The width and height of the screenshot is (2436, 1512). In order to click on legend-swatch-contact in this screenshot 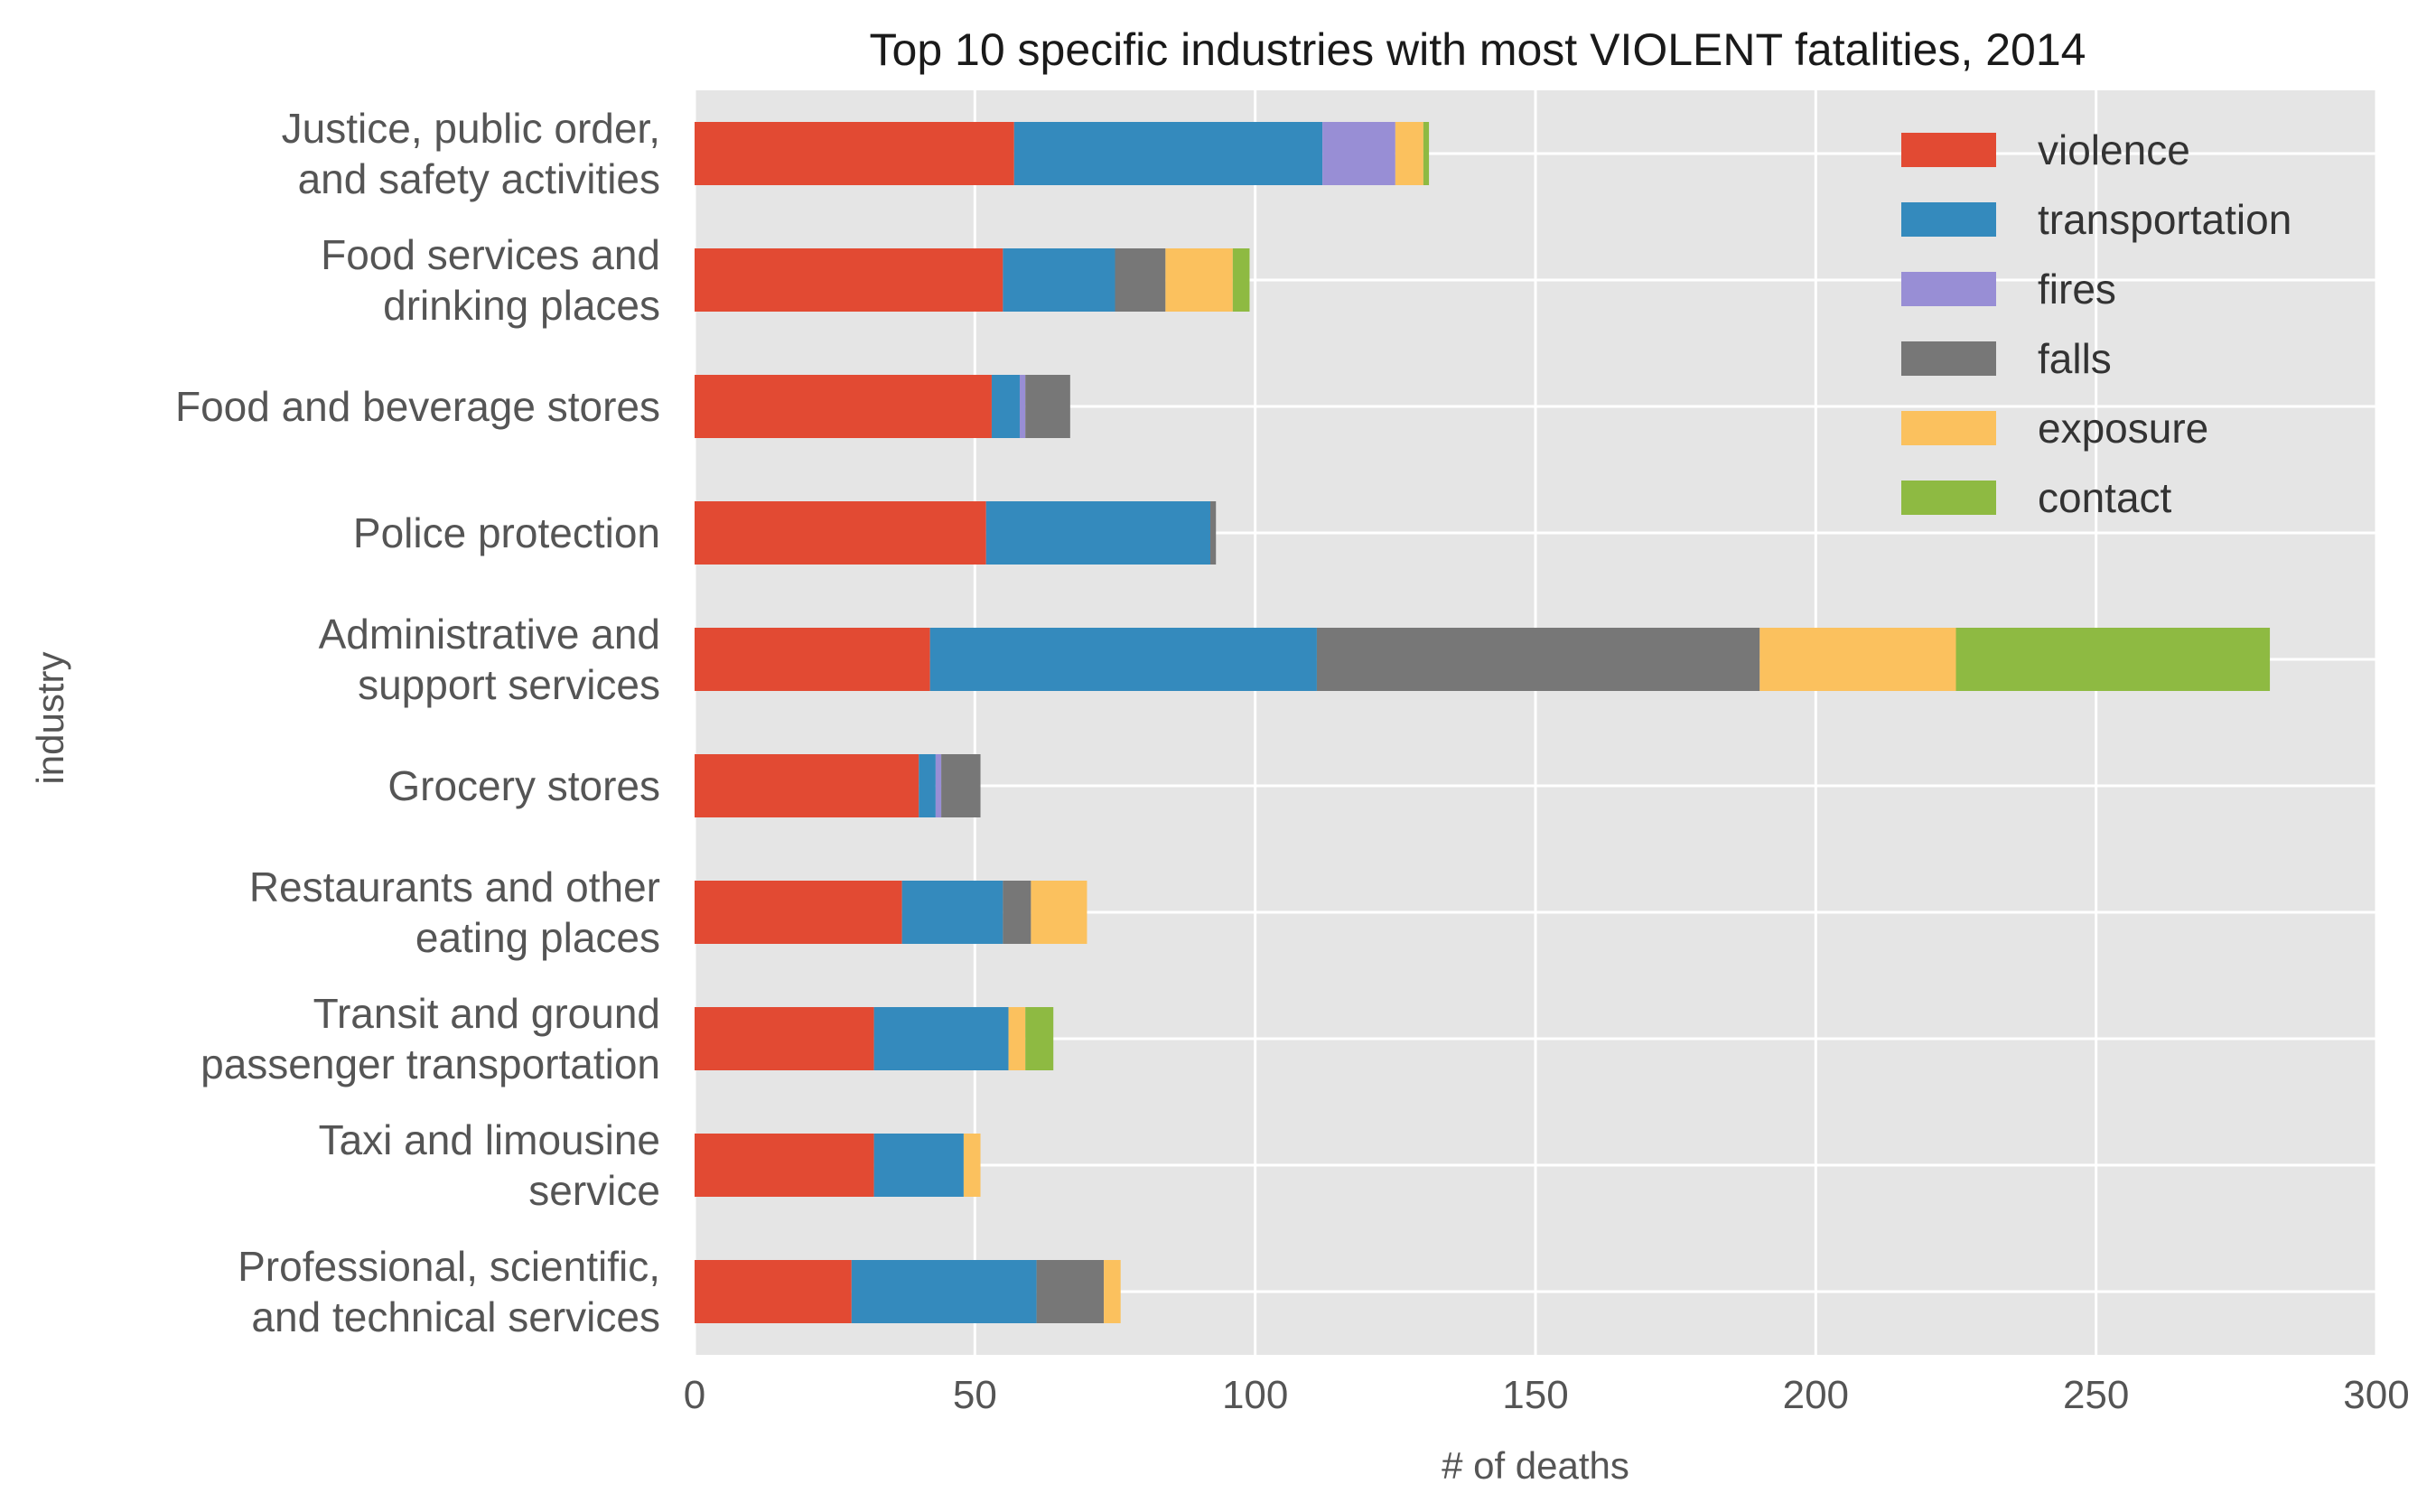, I will do `click(1949, 498)`.